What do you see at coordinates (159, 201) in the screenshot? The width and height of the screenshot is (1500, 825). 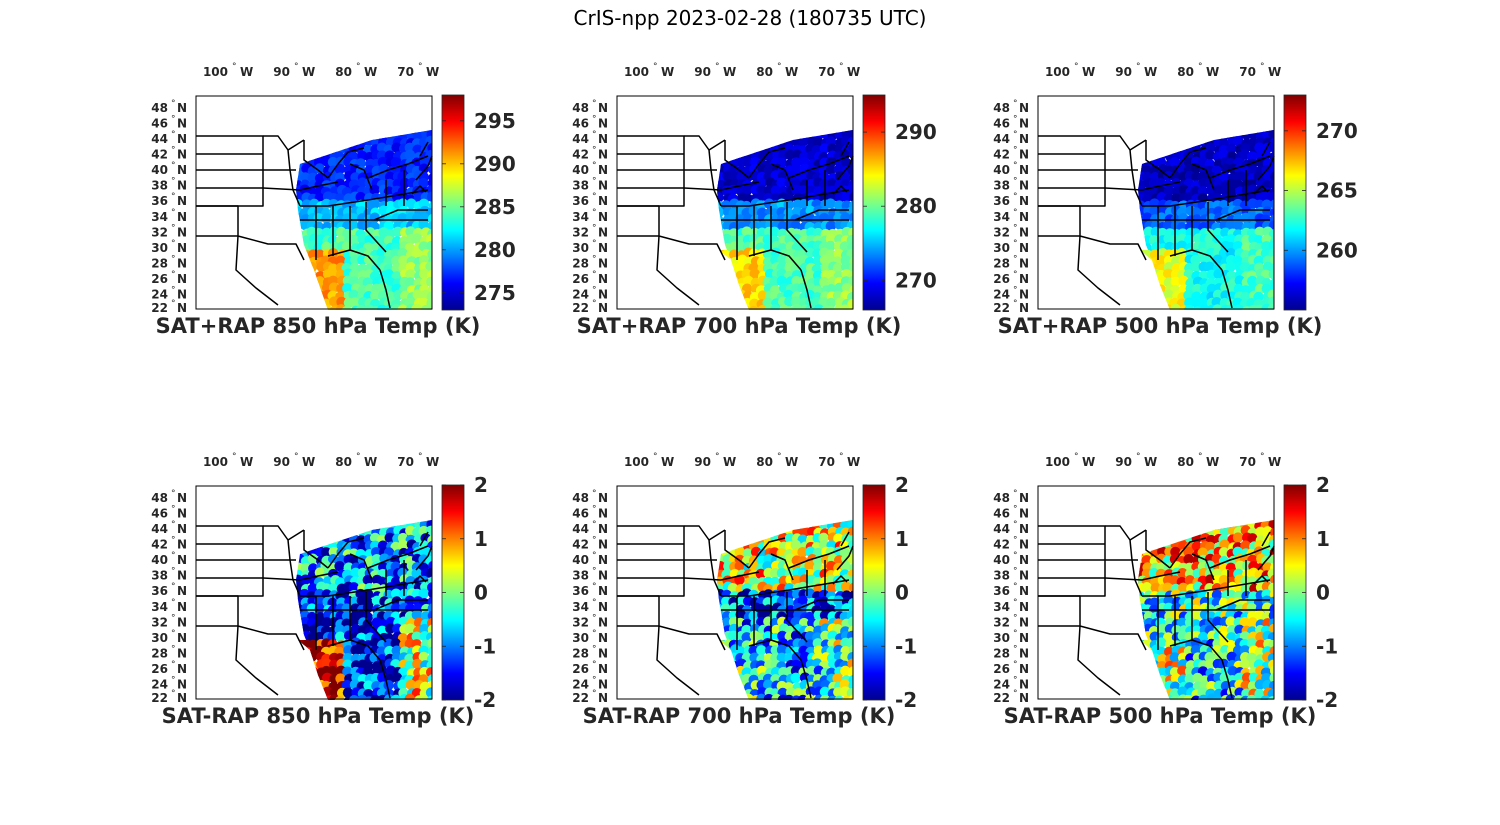 I see `lat-tick-label: 36` at bounding box center [159, 201].